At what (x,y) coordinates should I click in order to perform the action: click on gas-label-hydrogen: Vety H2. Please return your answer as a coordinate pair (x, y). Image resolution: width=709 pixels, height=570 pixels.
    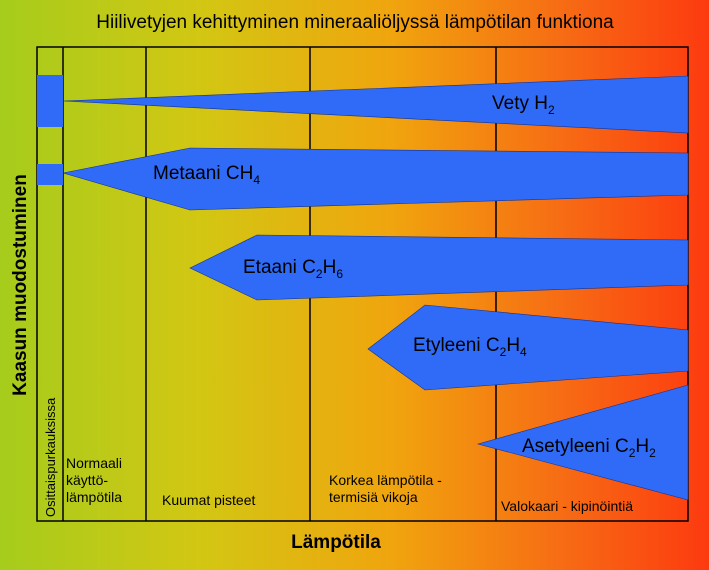
    Looking at the image, I should click on (523, 105).